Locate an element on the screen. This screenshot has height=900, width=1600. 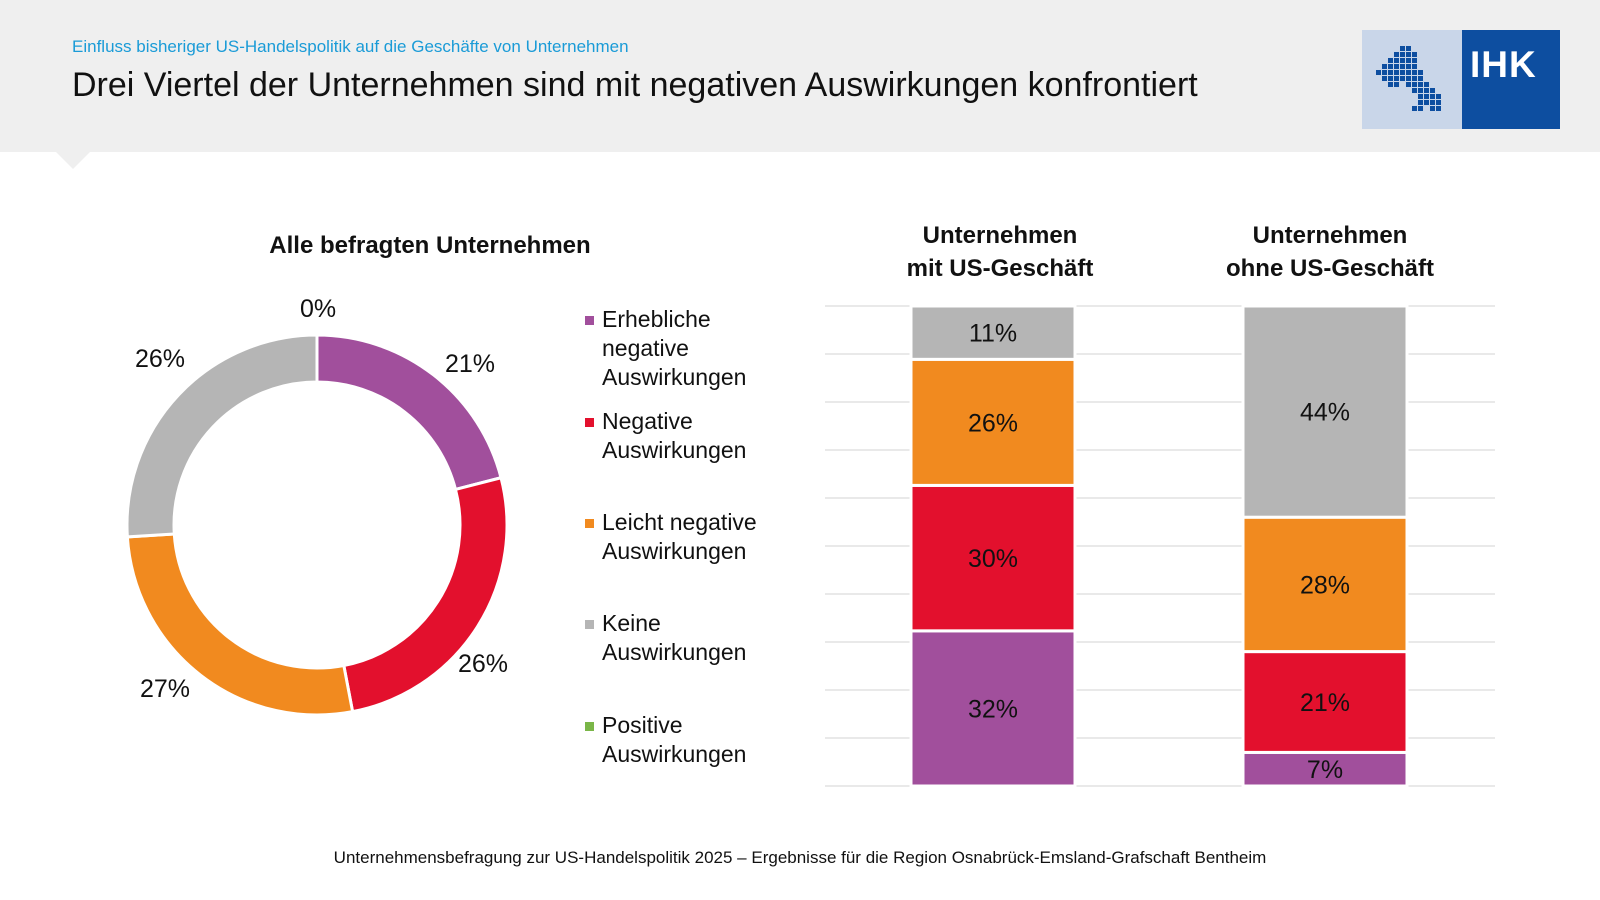
bar-label-negativ-mit: 30% is located at coordinates (993, 559).